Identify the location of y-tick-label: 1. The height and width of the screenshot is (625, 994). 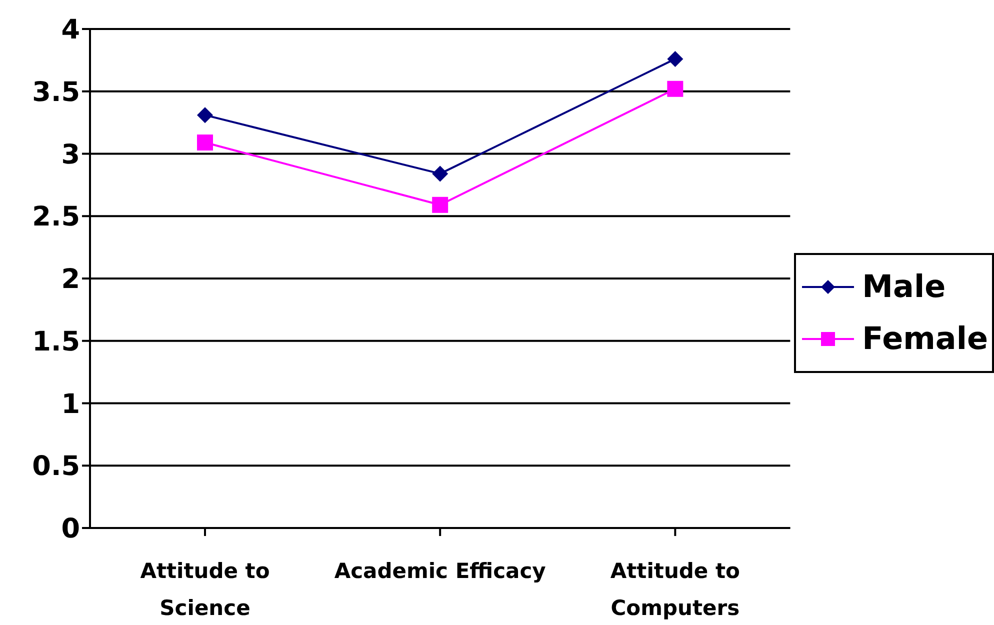
(70, 404).